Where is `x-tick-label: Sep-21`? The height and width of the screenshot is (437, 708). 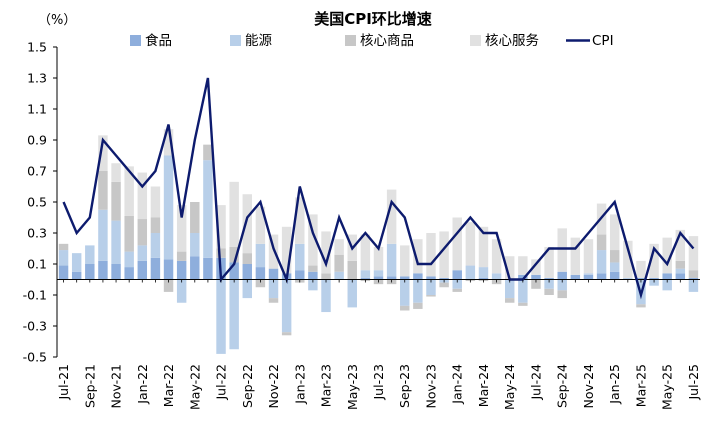 x-tick-label: Sep-21 is located at coordinates (89, 386).